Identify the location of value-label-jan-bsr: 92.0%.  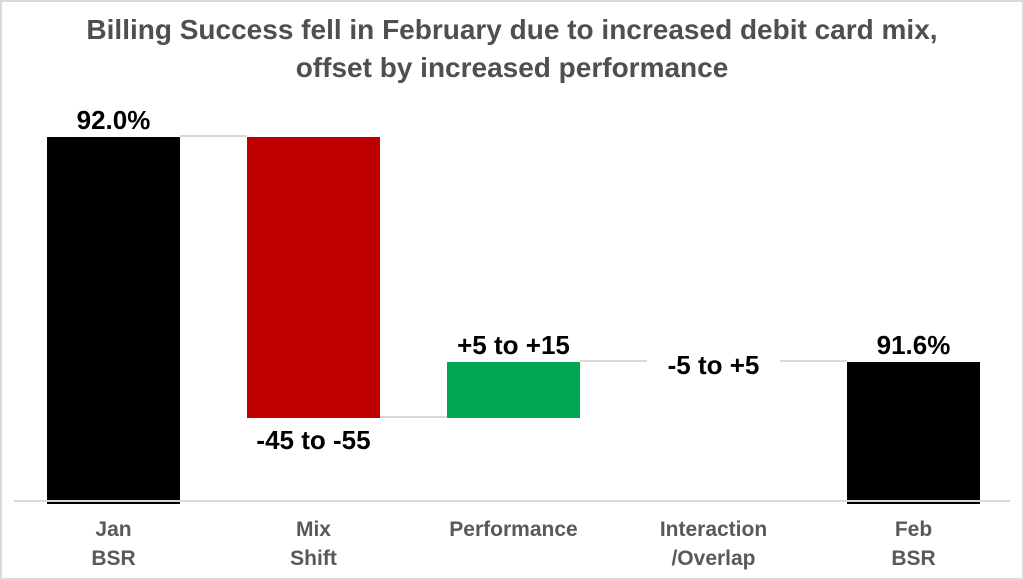
(113, 119).